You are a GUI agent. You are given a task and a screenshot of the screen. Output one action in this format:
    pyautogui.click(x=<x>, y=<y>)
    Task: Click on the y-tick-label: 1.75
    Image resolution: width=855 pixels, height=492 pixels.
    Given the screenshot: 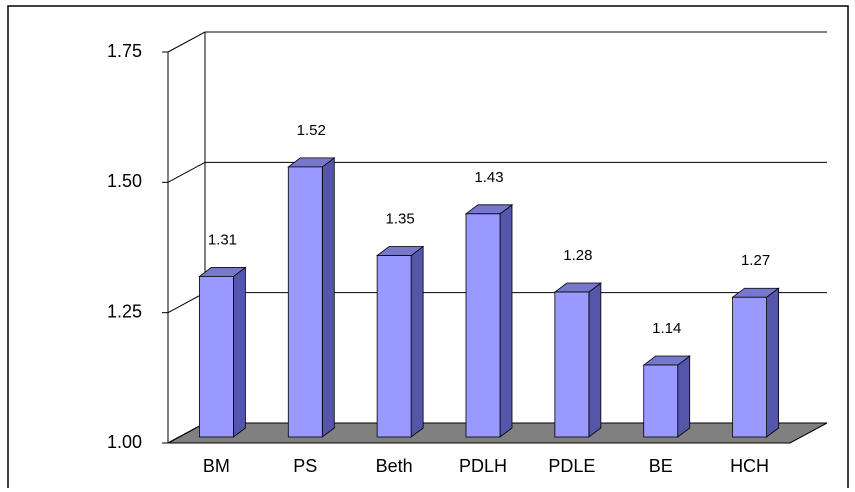 What is the action you would take?
    pyautogui.click(x=124, y=51)
    